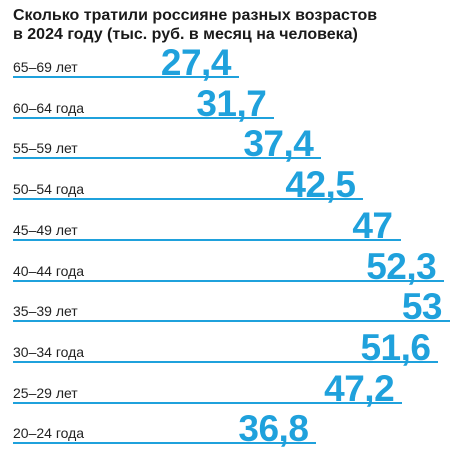  I want to click on category-label: 65–69 лет, so click(45, 67).